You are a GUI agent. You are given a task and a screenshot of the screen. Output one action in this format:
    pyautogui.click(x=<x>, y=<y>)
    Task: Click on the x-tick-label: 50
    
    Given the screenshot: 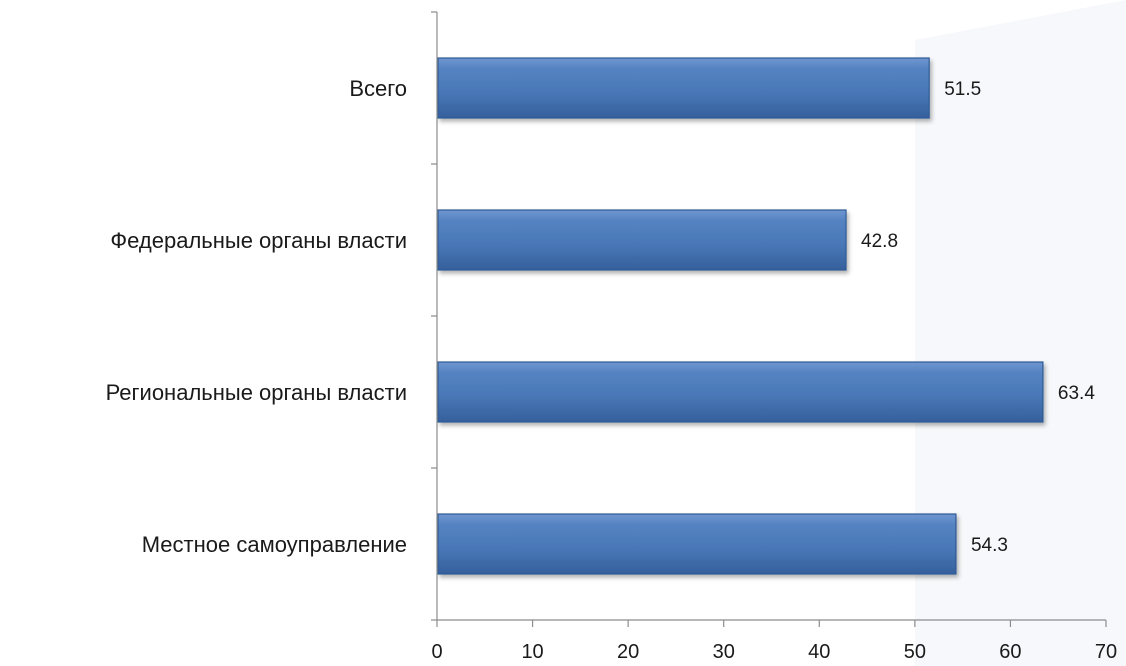 What is the action you would take?
    pyautogui.click(x=915, y=652)
    